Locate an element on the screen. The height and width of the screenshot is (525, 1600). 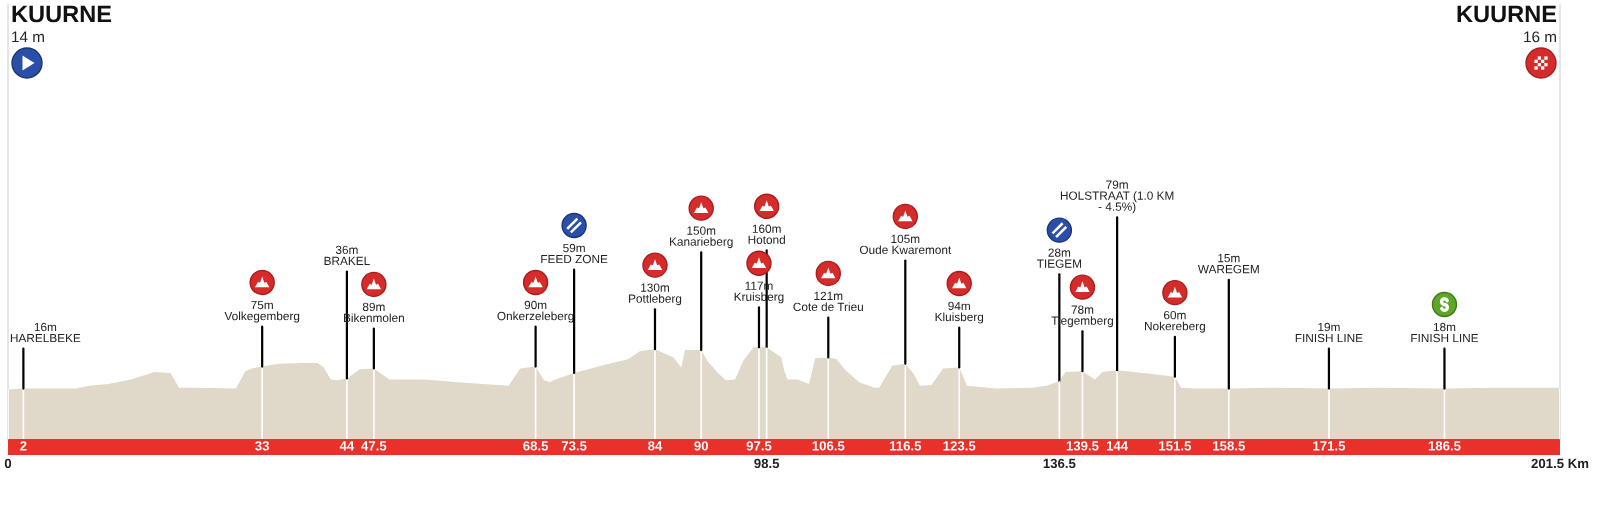
text: KUURNE 16 m is located at coordinates (1507, 24).